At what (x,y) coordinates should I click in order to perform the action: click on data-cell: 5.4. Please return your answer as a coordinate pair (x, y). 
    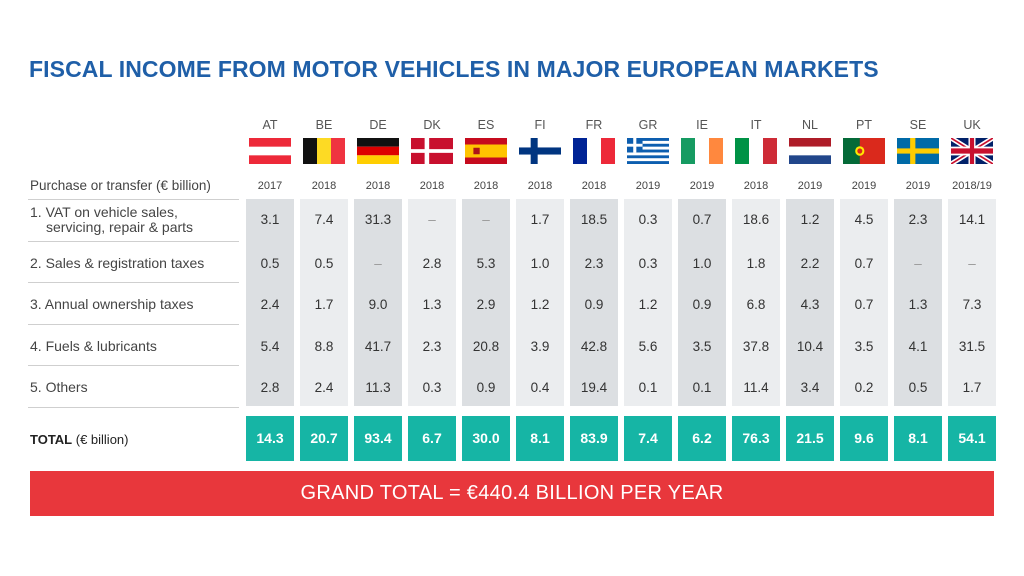
    Looking at the image, I should click on (270, 346).